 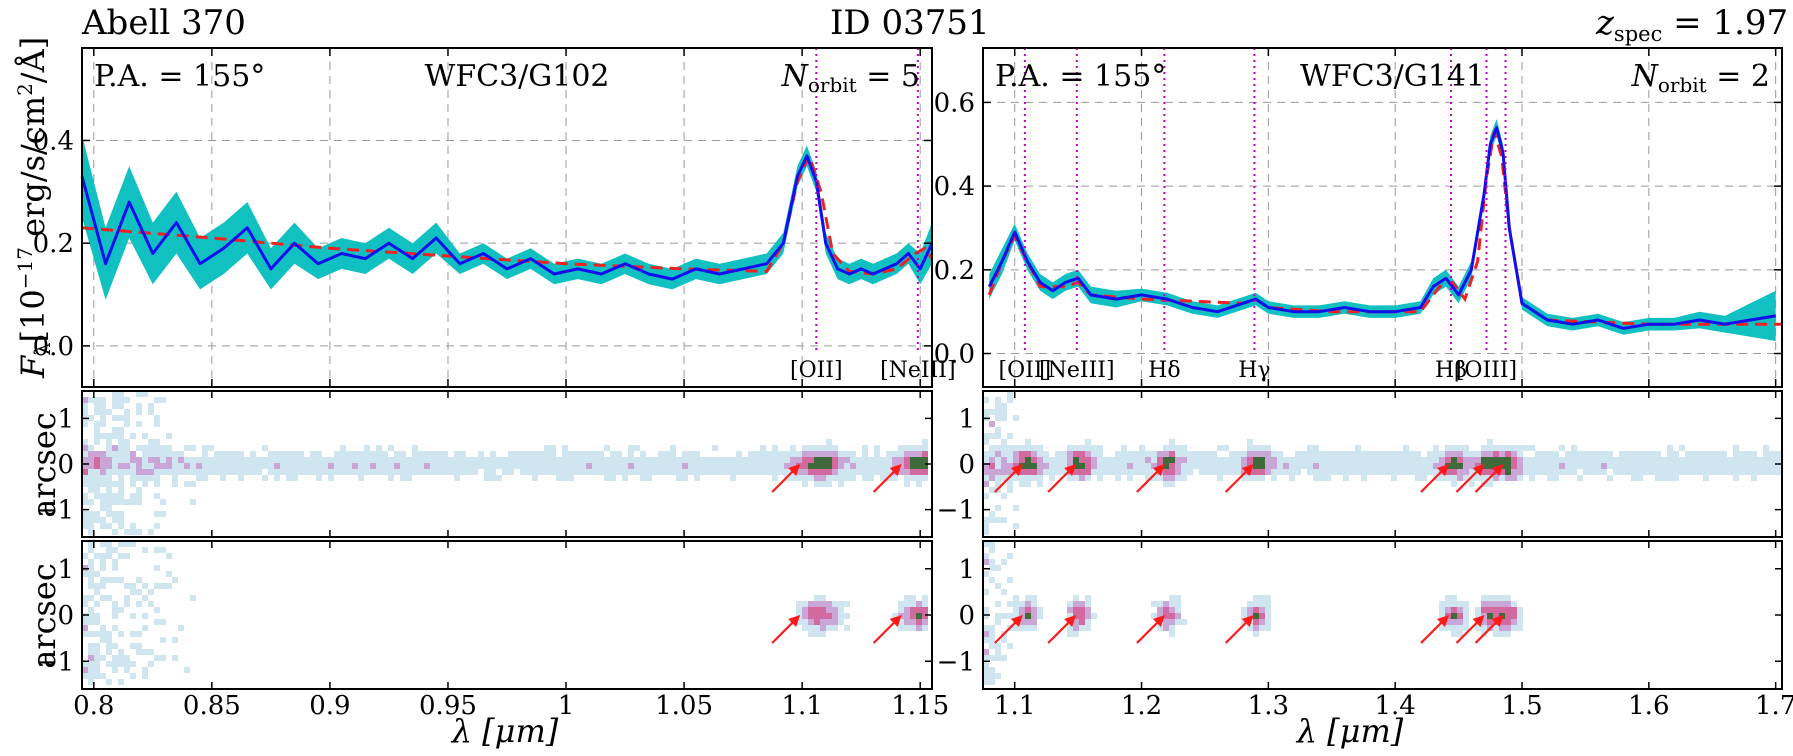 I want to click on xtick-label-g141-3: 1.4, so click(x=1395, y=706).